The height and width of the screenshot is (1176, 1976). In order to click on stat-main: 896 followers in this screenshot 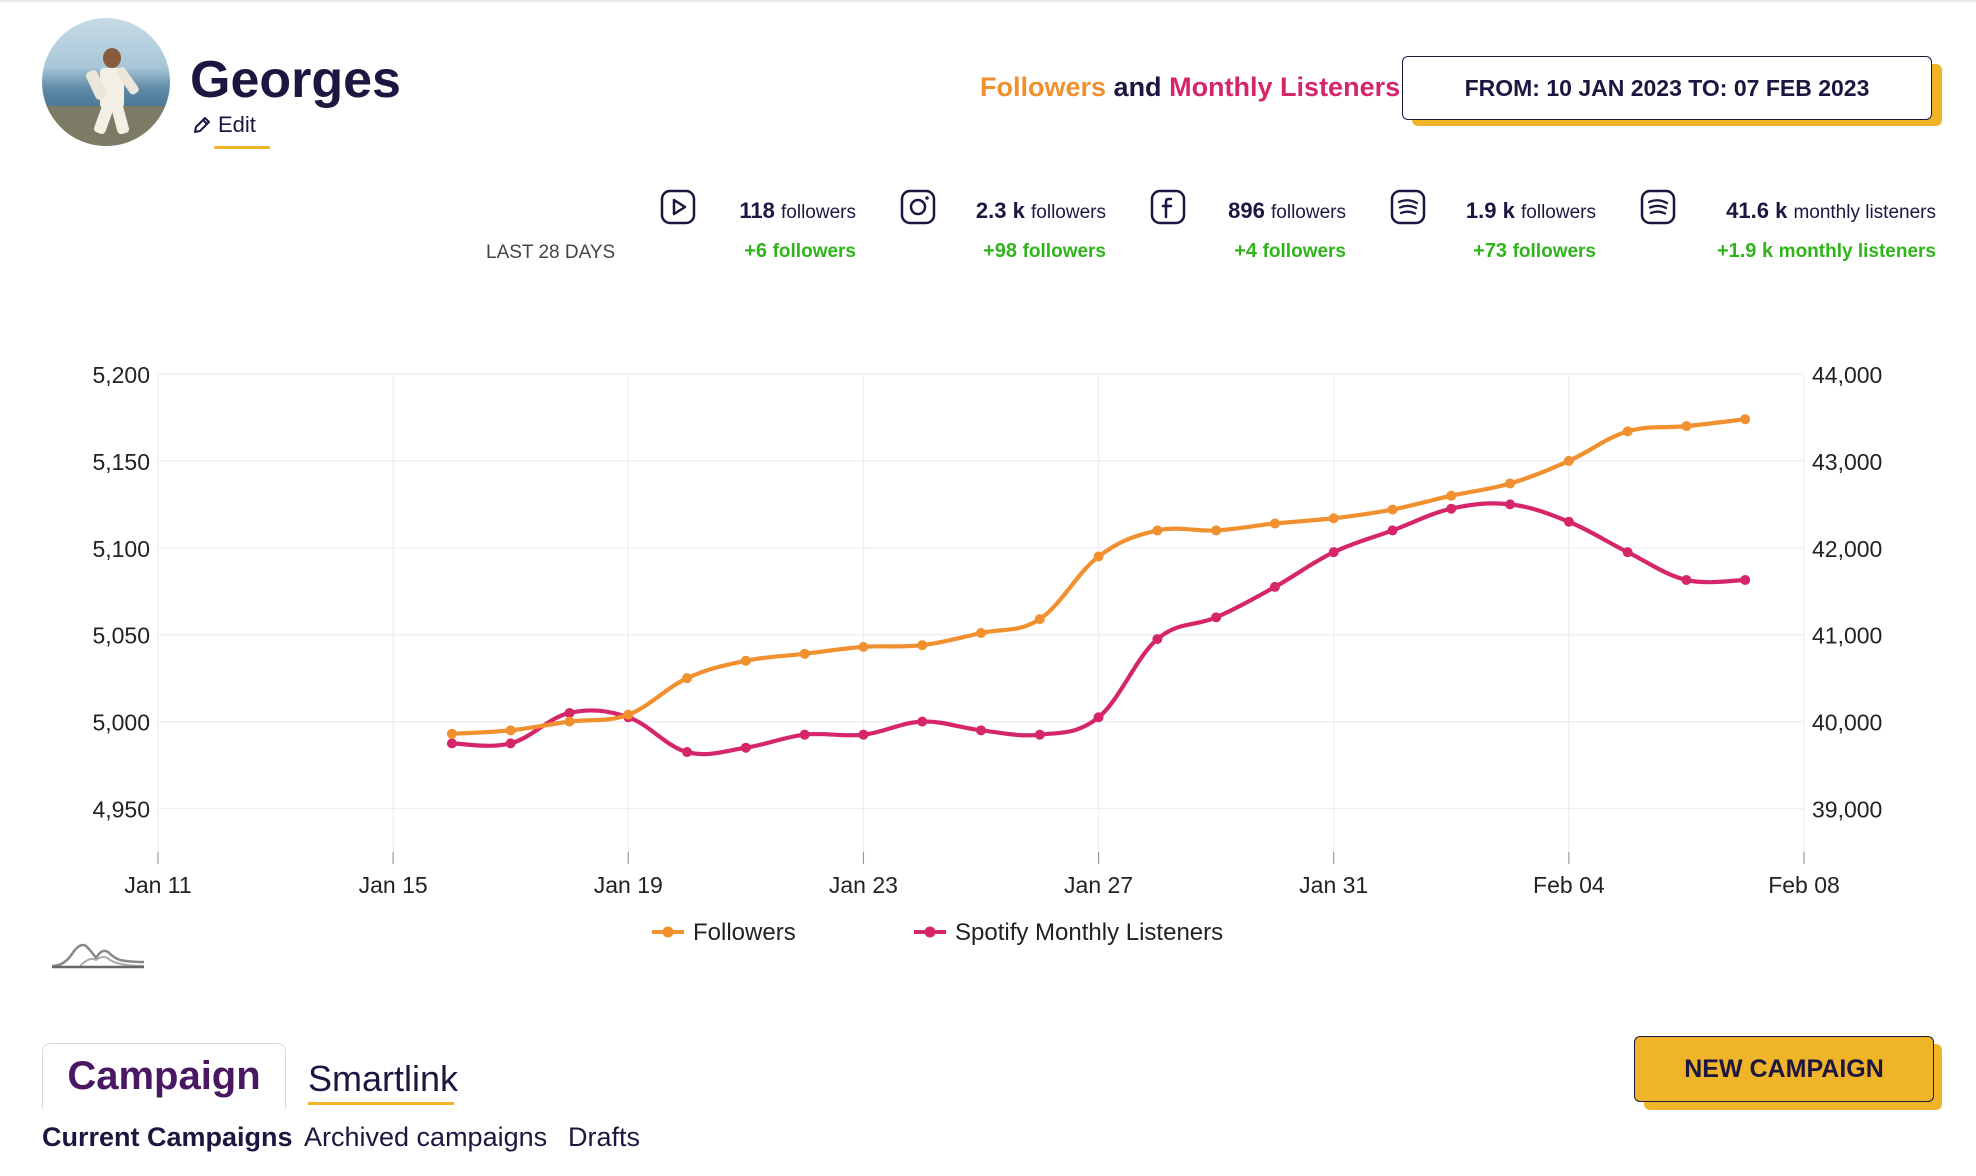, I will do `click(1287, 211)`.